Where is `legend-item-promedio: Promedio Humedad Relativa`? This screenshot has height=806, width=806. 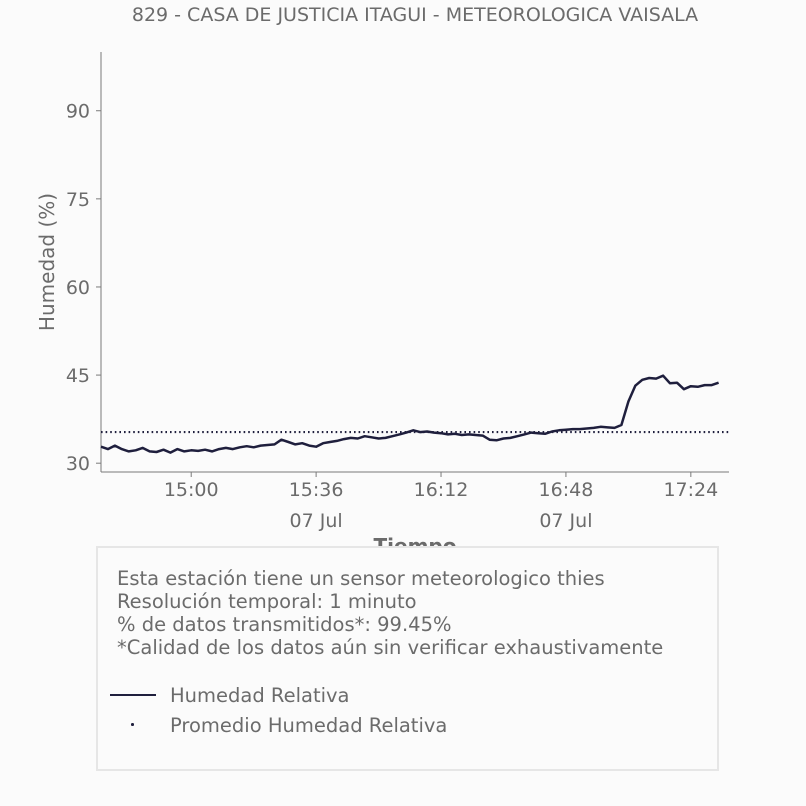
legend-item-promedio: Promedio Humedad Relativa is located at coordinates (278, 725).